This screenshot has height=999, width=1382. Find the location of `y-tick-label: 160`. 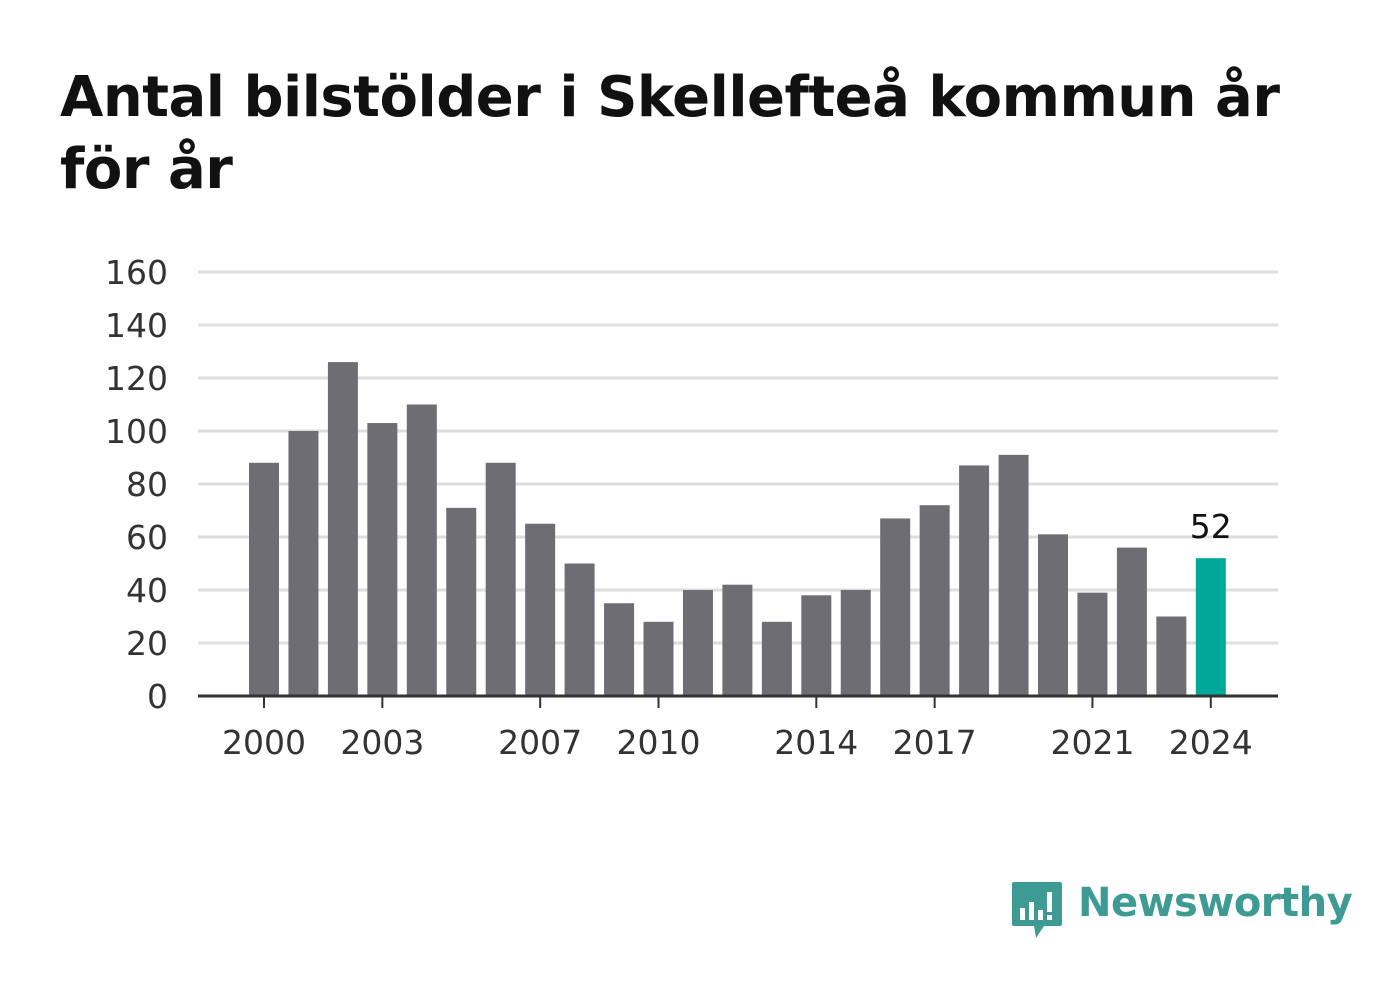

y-tick-label: 160 is located at coordinates (136, 272).